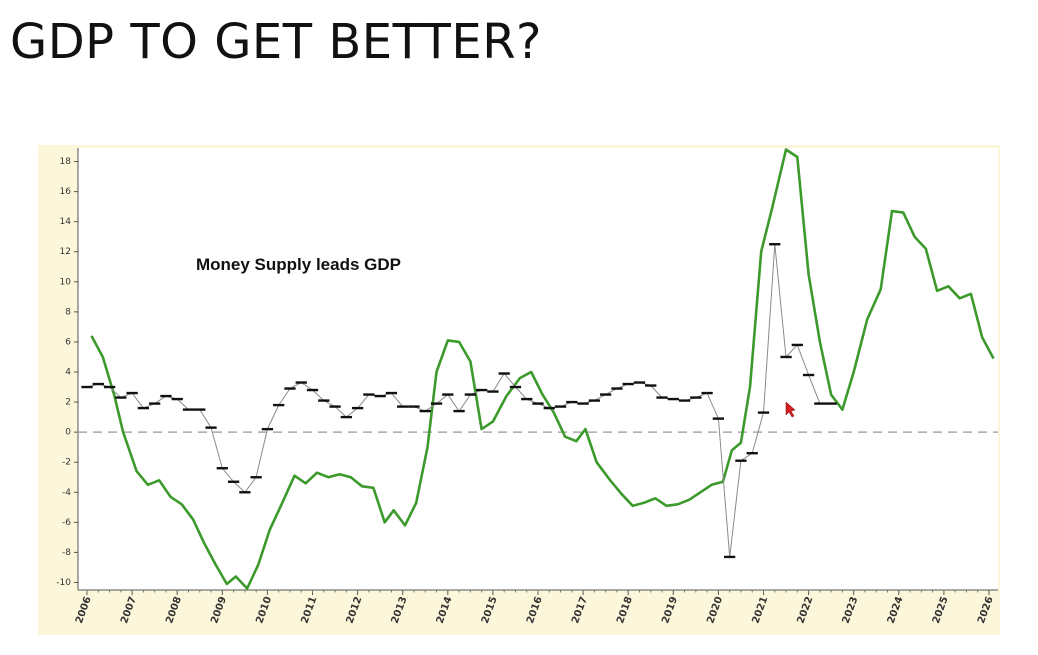 This screenshot has width=1038, height=655. Describe the element at coordinates (790, 409) in the screenshot. I see `cursor` at that location.